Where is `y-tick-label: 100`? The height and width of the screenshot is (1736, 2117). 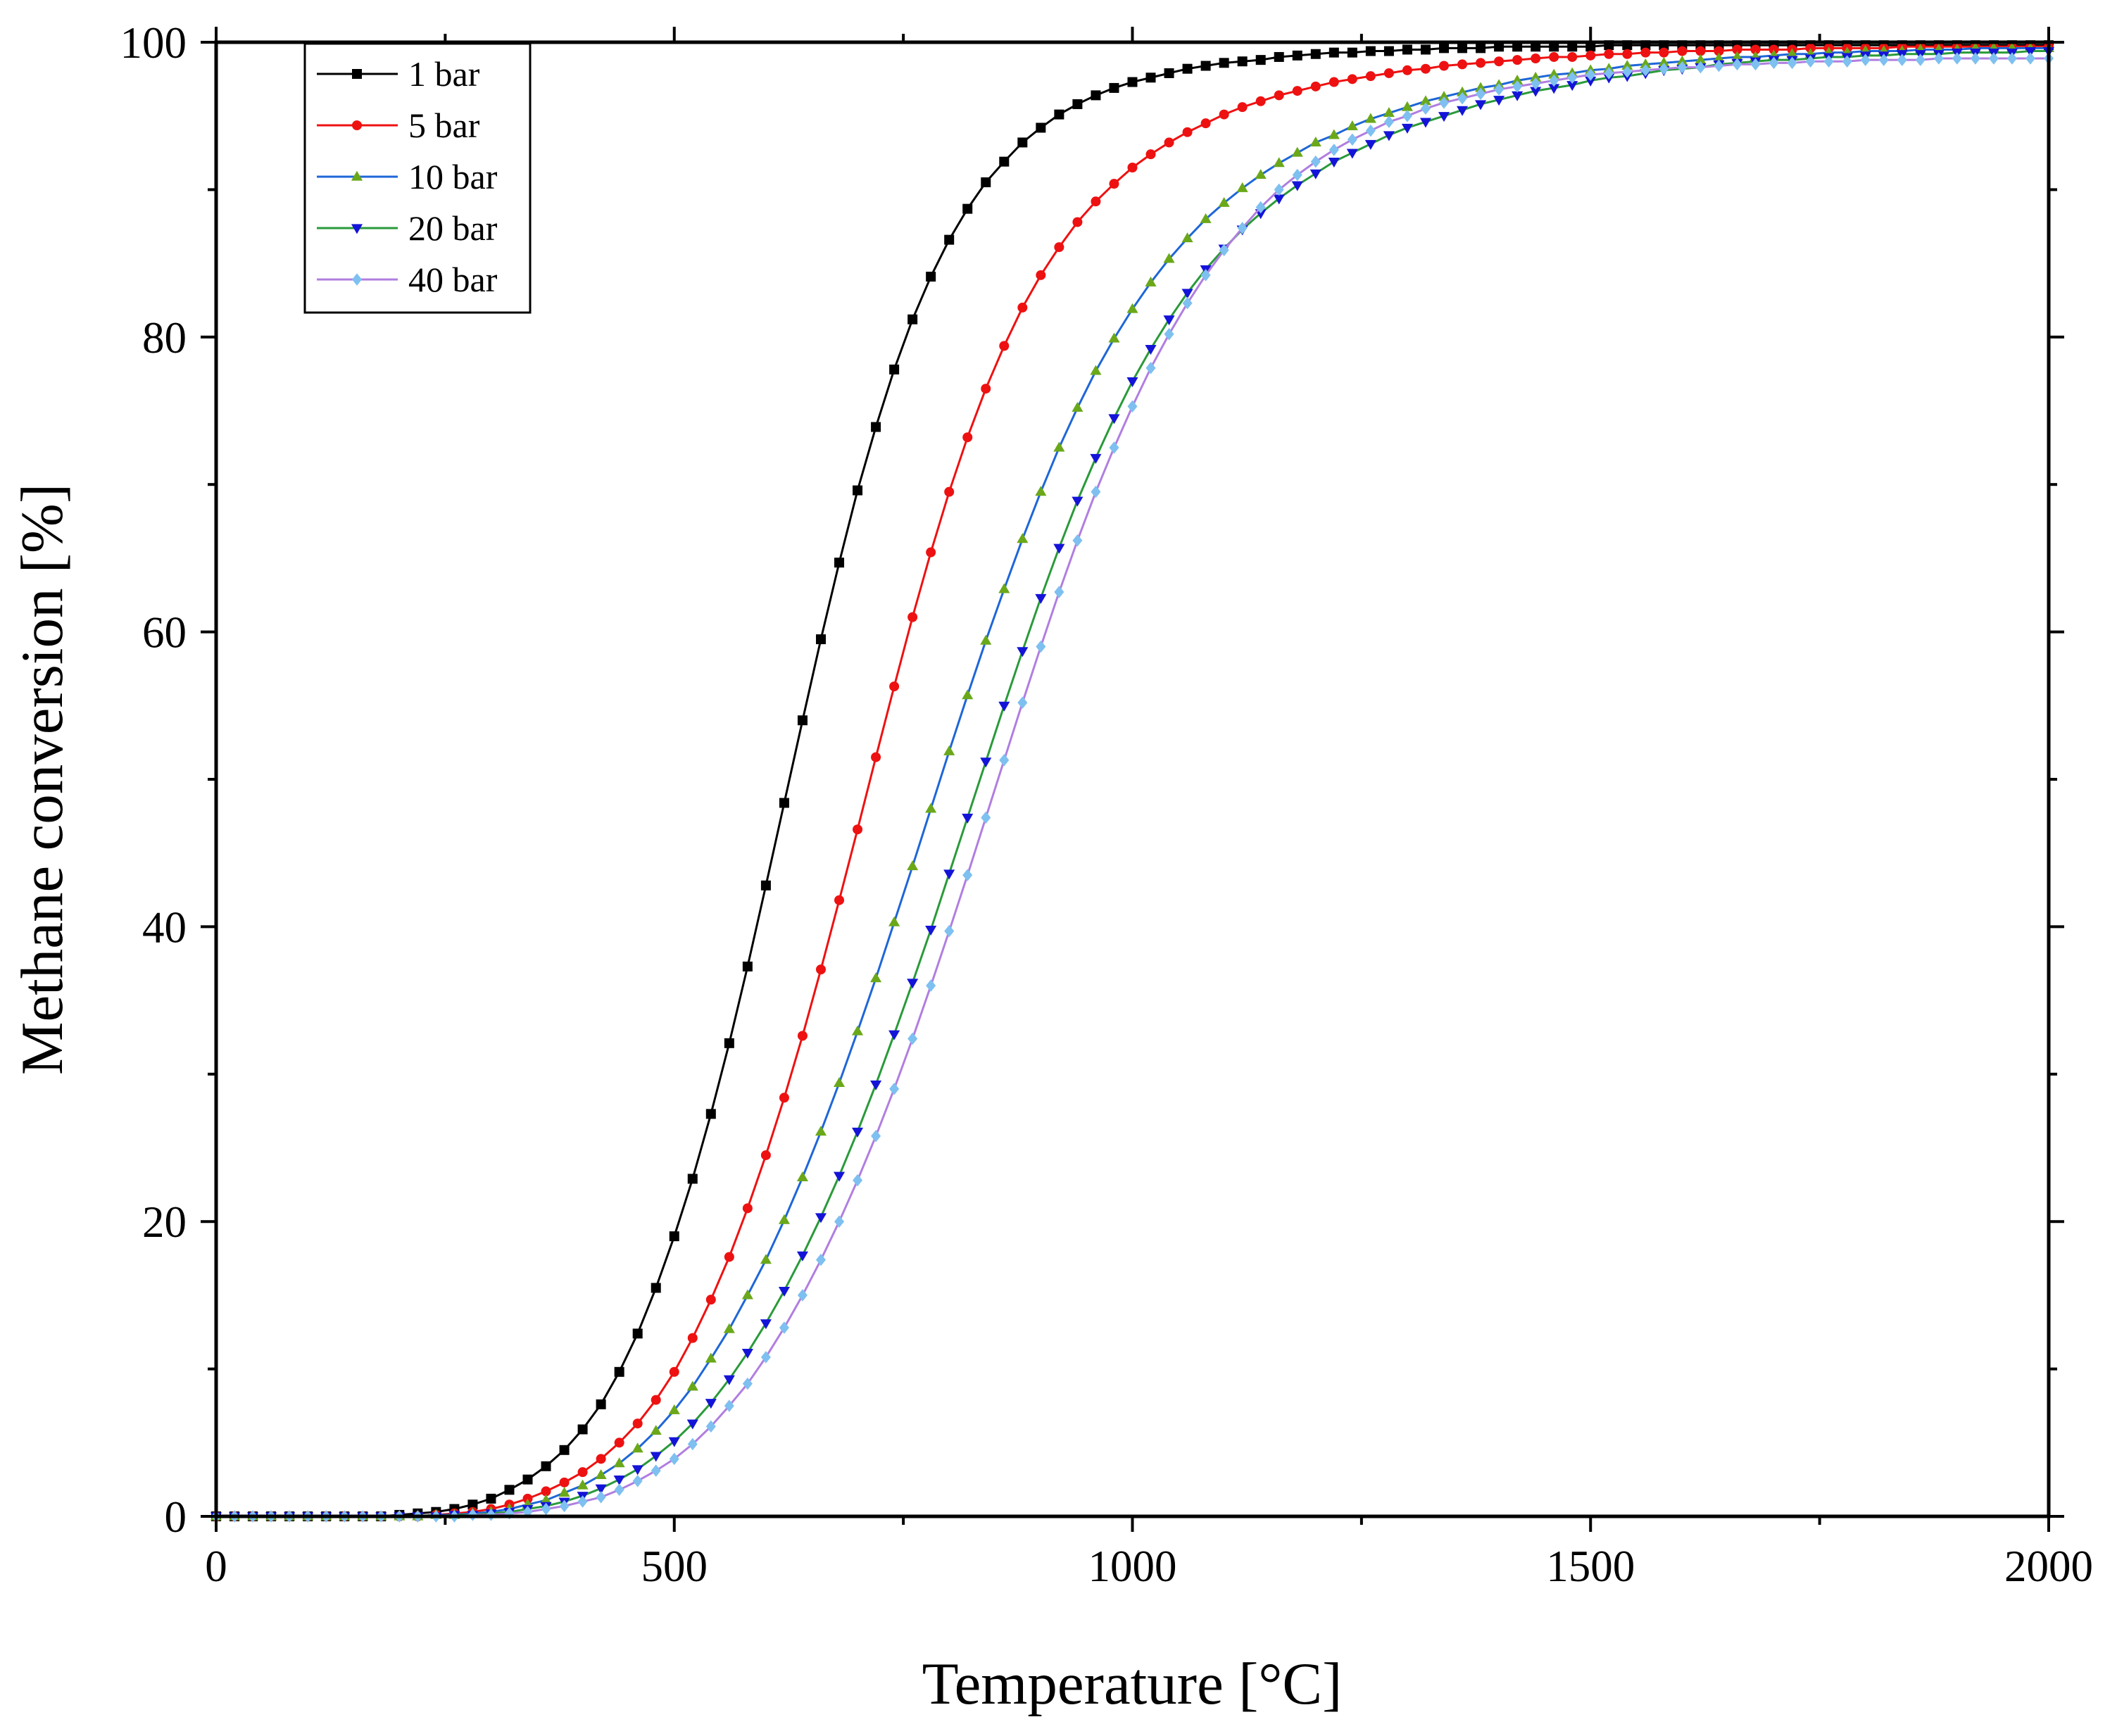
y-tick-label: 100 is located at coordinates (153, 43).